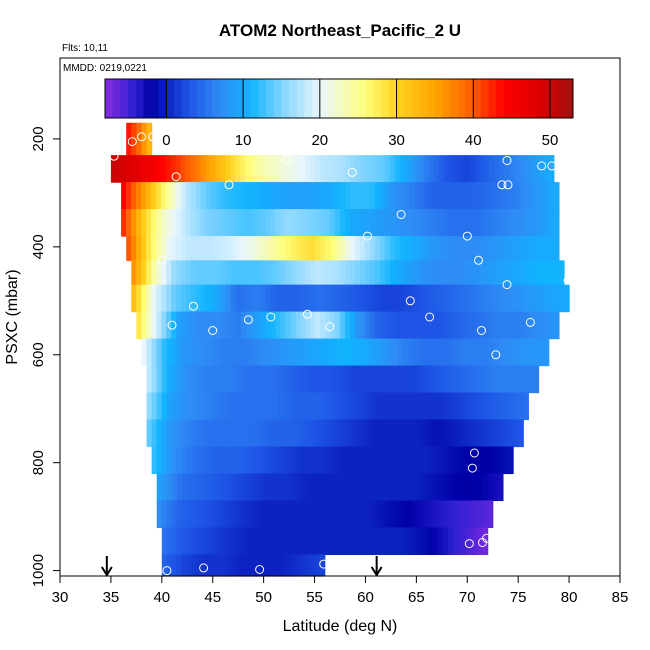 The image size is (650, 650). Describe the element at coordinates (38, 570) in the screenshot. I see `y-tick-label: 1000` at that location.